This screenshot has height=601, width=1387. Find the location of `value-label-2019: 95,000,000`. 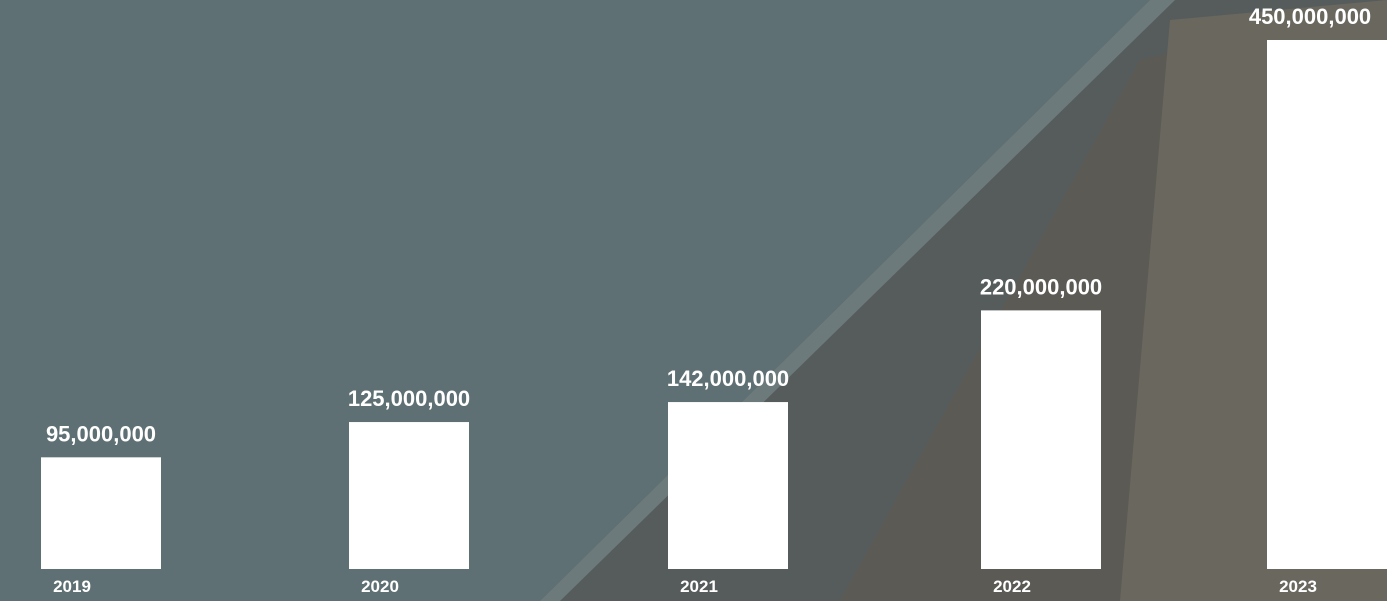

value-label-2019: 95,000,000 is located at coordinates (101, 433).